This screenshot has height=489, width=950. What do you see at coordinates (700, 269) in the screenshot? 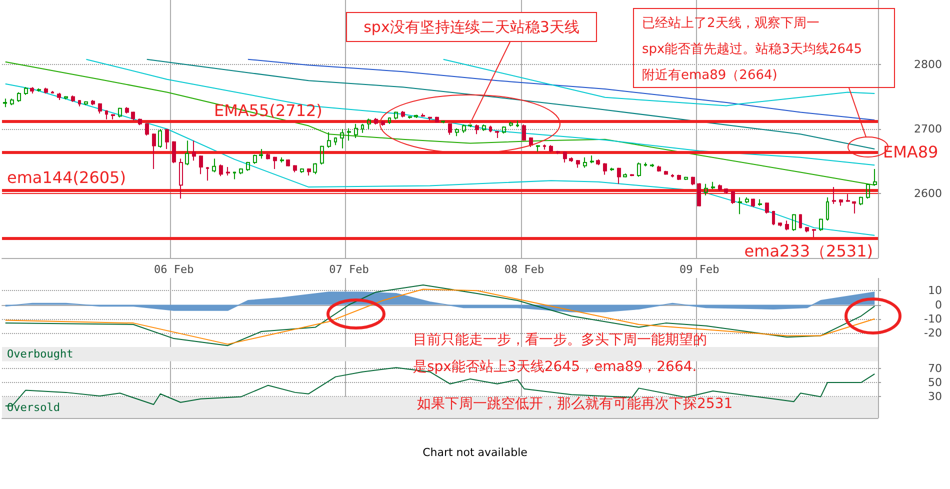
I see `x-tick-label: 09 Feb` at bounding box center [700, 269].